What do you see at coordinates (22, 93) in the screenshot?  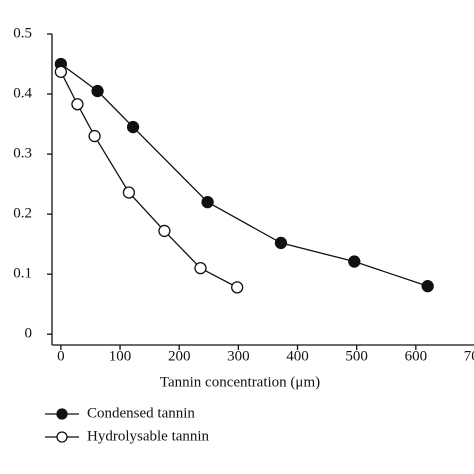 I see `y-tick-label: 0.4` at bounding box center [22, 93].